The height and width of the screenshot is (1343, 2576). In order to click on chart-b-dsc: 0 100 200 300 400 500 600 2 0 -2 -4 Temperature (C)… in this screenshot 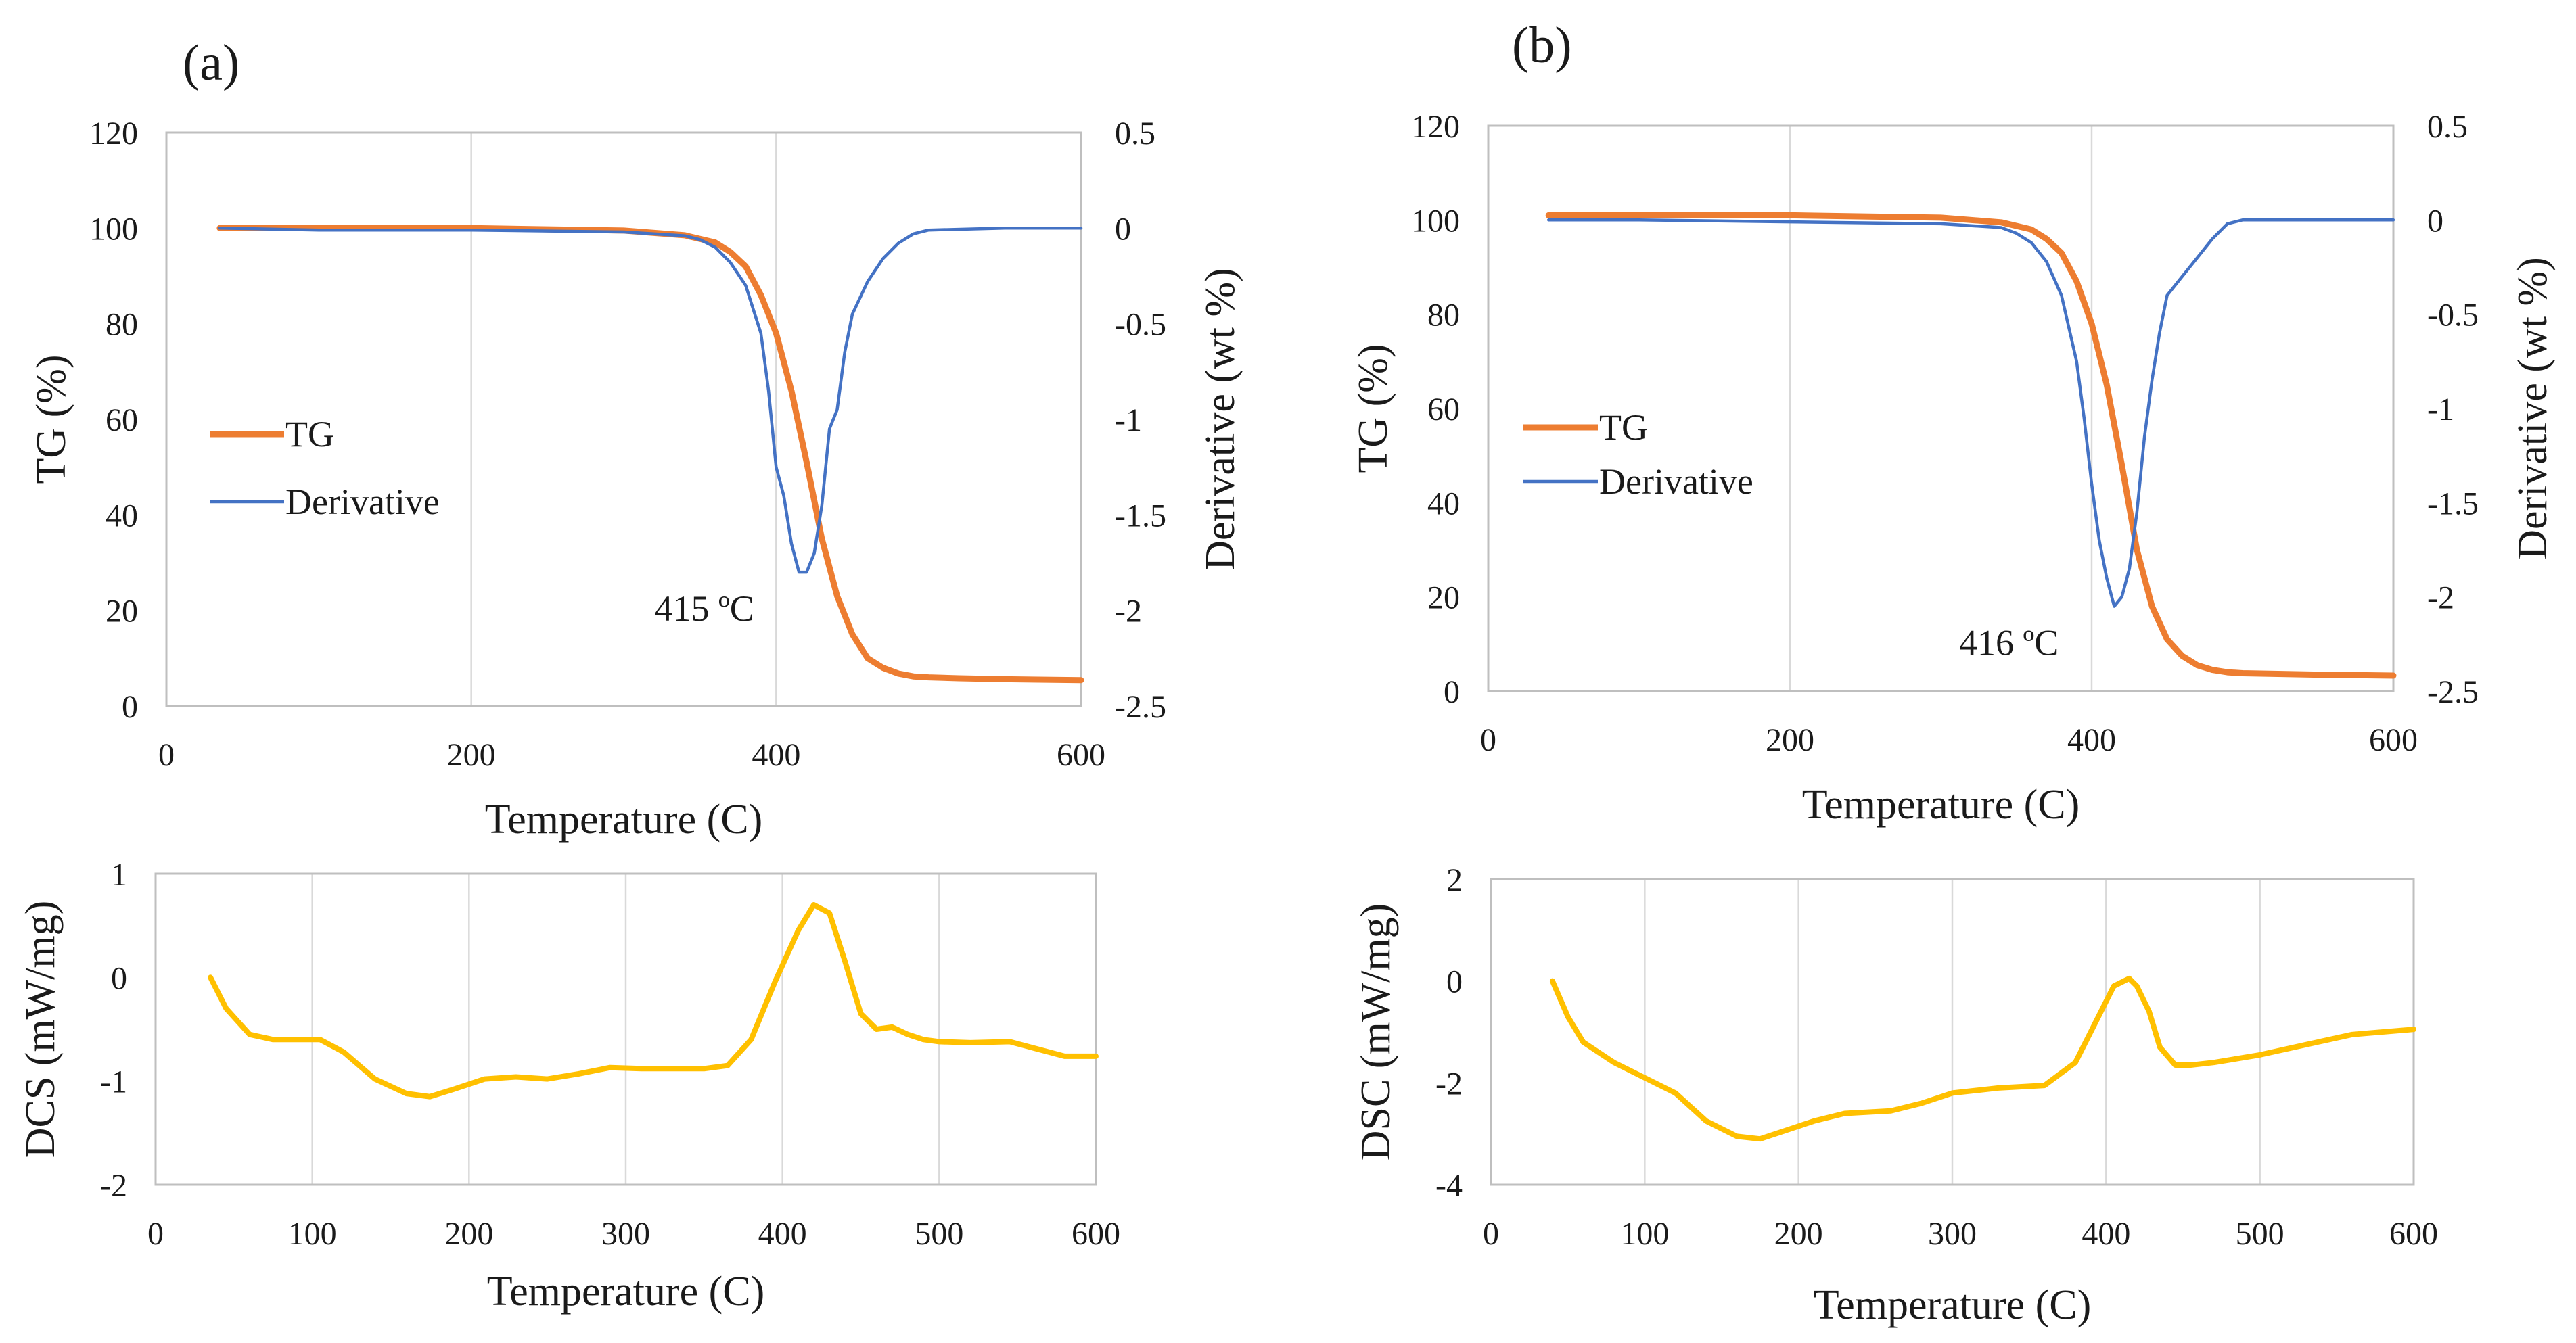, I will do `click(1895, 1095)`.